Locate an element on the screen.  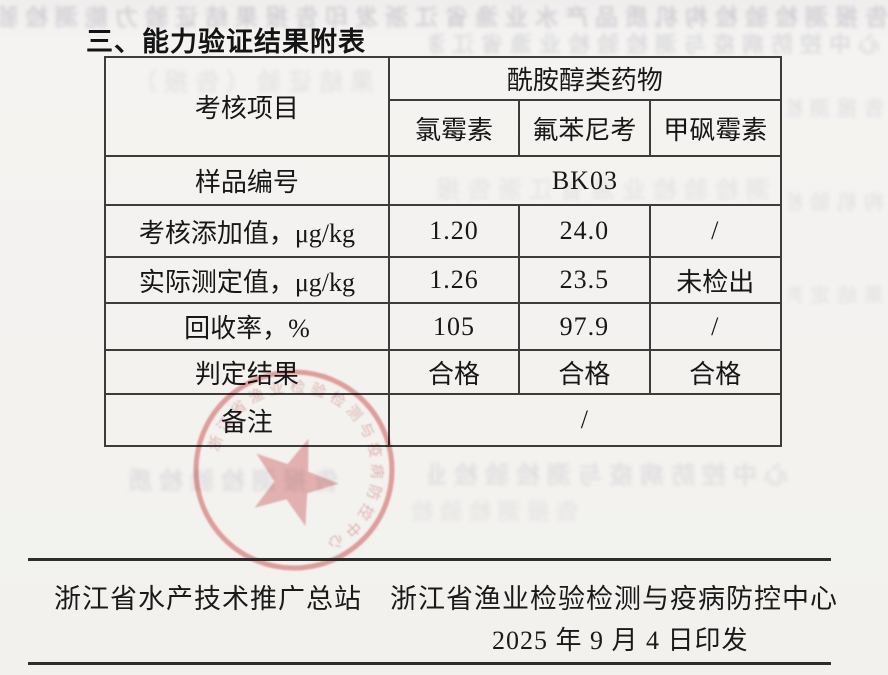
cell-measured-chloramphenicol: 1.26 is located at coordinates (454, 280).